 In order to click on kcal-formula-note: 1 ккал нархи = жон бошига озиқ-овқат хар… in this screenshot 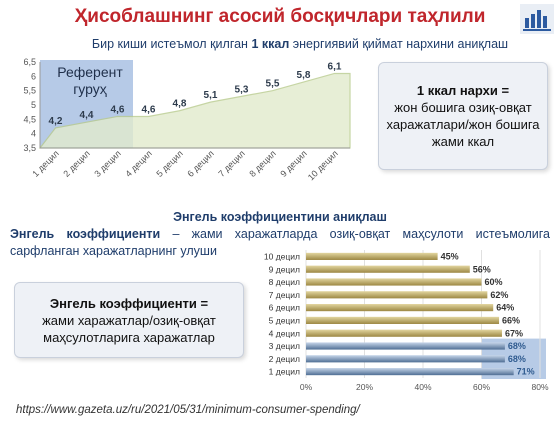, I will do `click(463, 116)`.